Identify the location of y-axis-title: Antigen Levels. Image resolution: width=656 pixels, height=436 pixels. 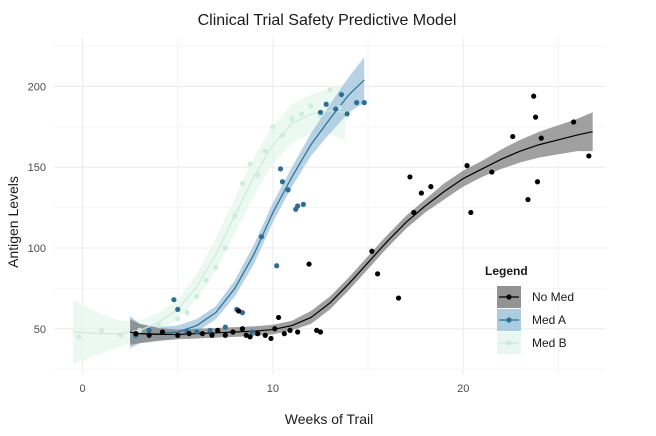
(13, 222).